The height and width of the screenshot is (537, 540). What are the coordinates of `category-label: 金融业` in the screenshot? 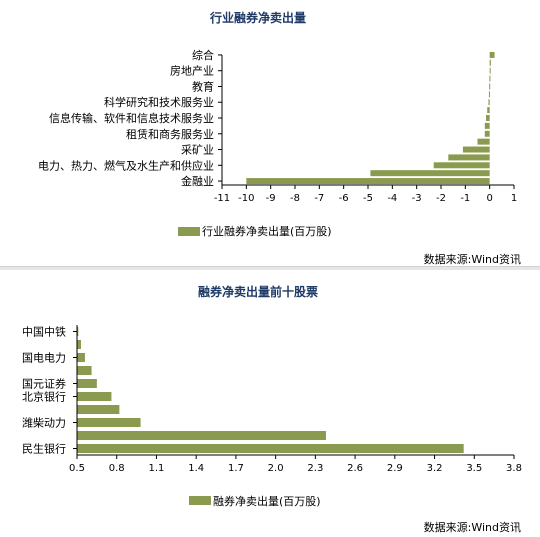 It's located at (197, 181).